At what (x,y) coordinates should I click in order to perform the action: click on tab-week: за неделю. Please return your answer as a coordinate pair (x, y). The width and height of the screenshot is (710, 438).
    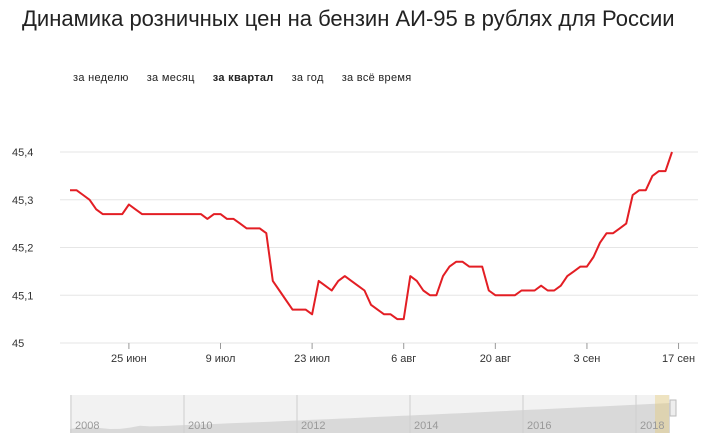
    Looking at the image, I should click on (101, 78).